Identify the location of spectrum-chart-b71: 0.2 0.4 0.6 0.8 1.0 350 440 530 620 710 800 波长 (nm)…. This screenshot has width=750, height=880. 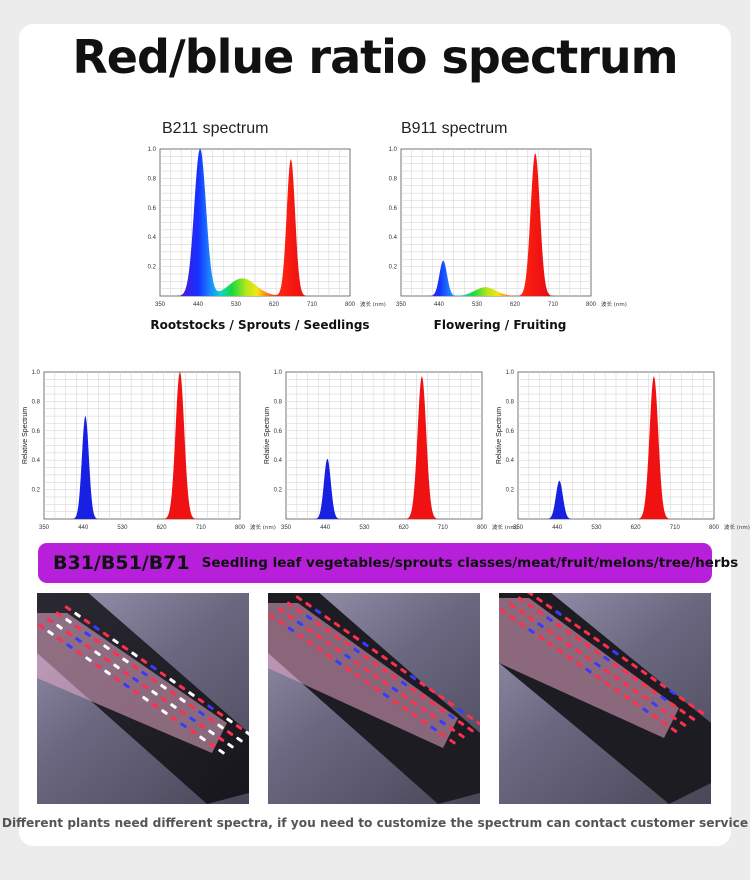
(623, 450).